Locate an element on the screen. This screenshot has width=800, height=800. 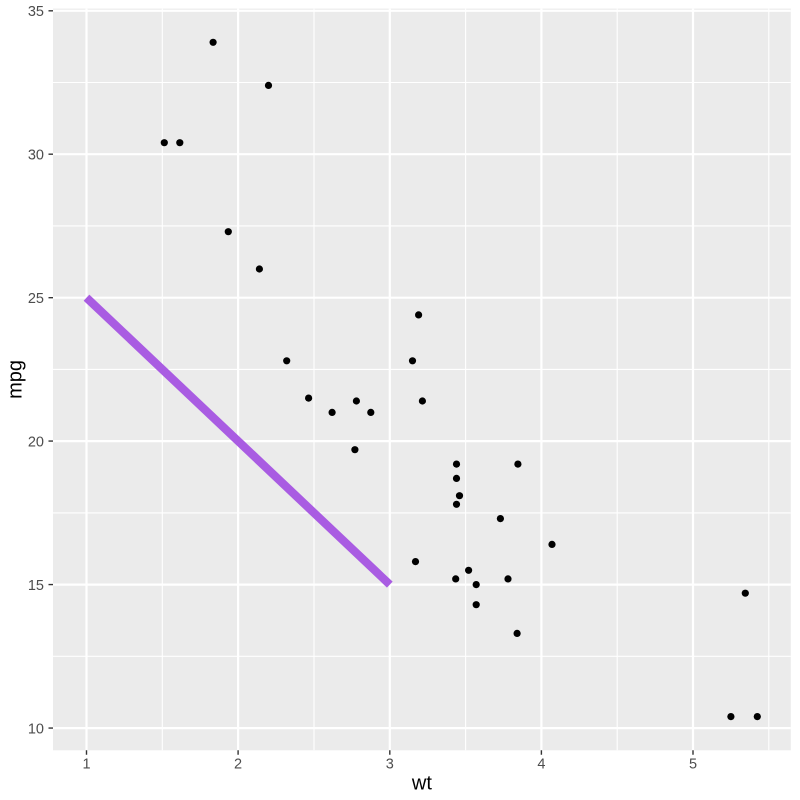
svg-text: wt is located at coordinates (421, 784).